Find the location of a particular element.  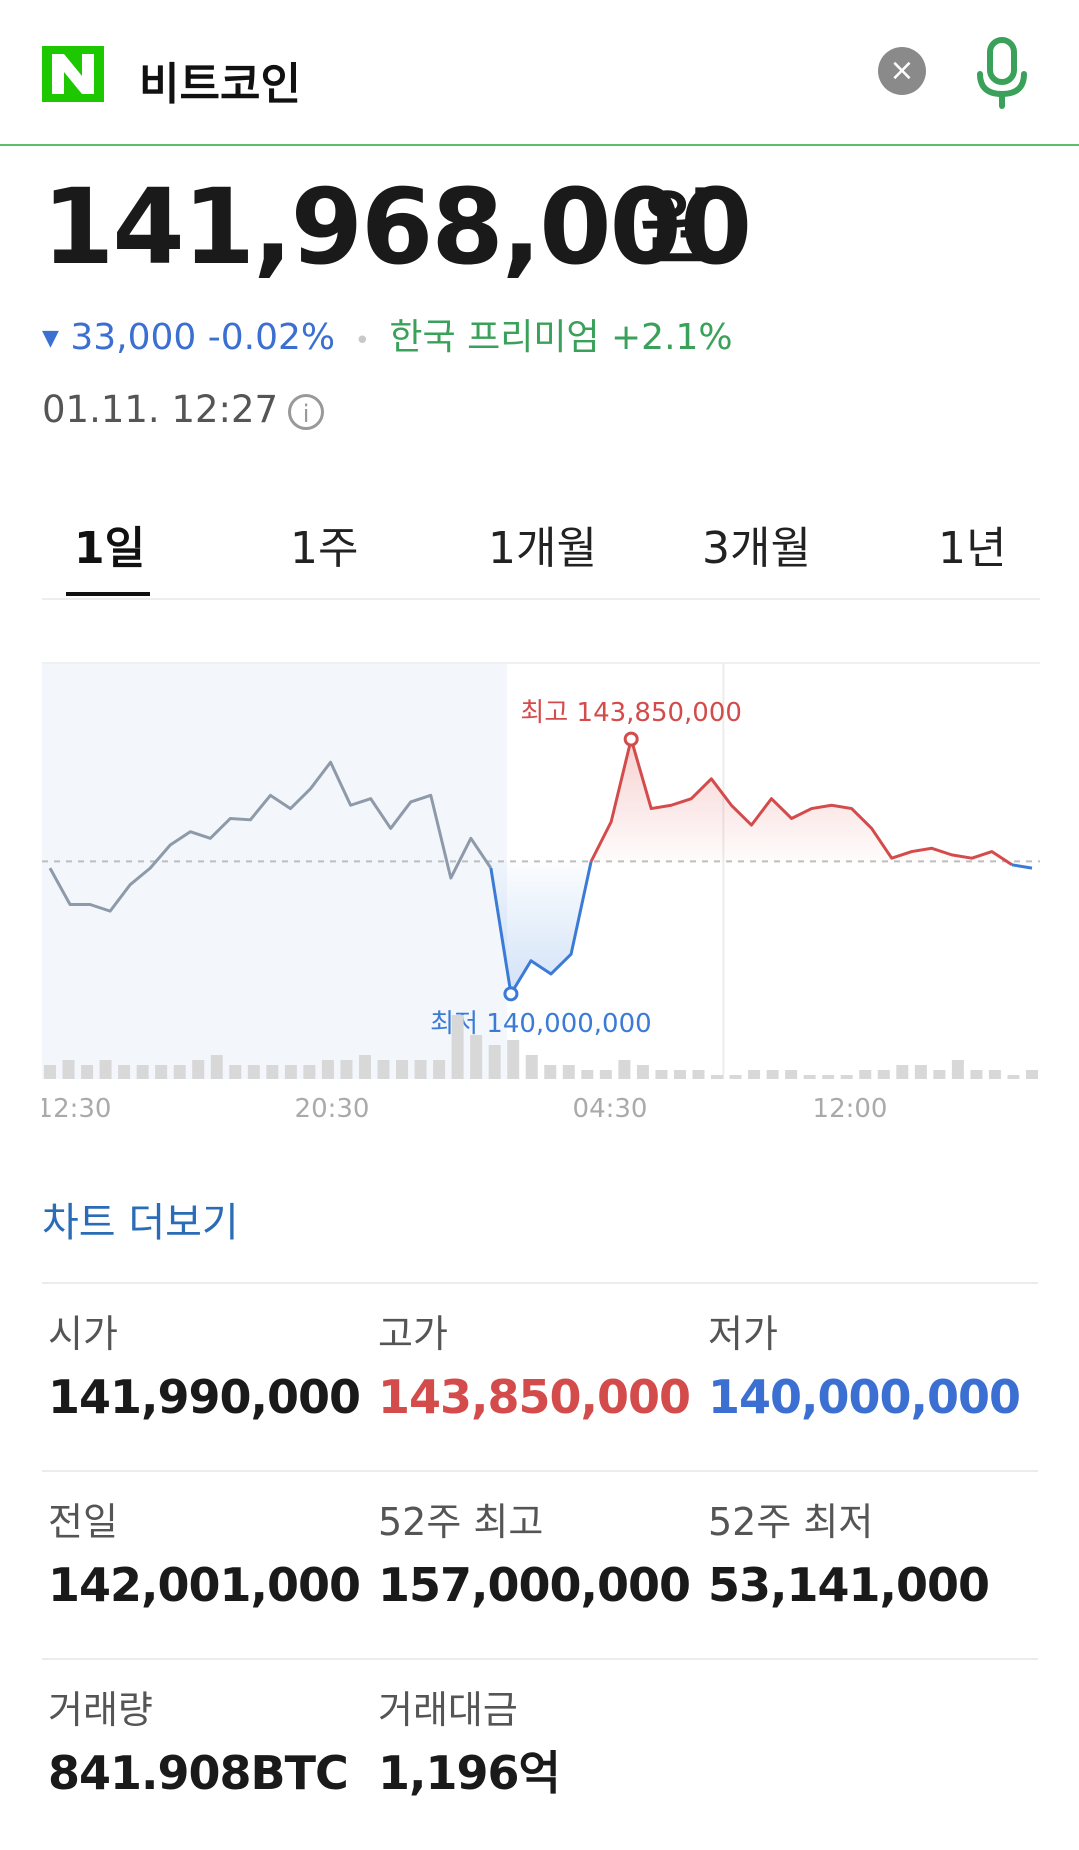

quote-timestamp: 01.11. 12:27 i is located at coordinates (183, 409).